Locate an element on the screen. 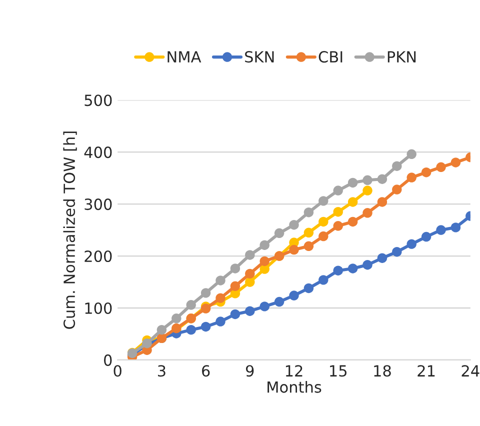  y-axis-title: Cum. Normalized TOW [h] is located at coordinates (70, 230).